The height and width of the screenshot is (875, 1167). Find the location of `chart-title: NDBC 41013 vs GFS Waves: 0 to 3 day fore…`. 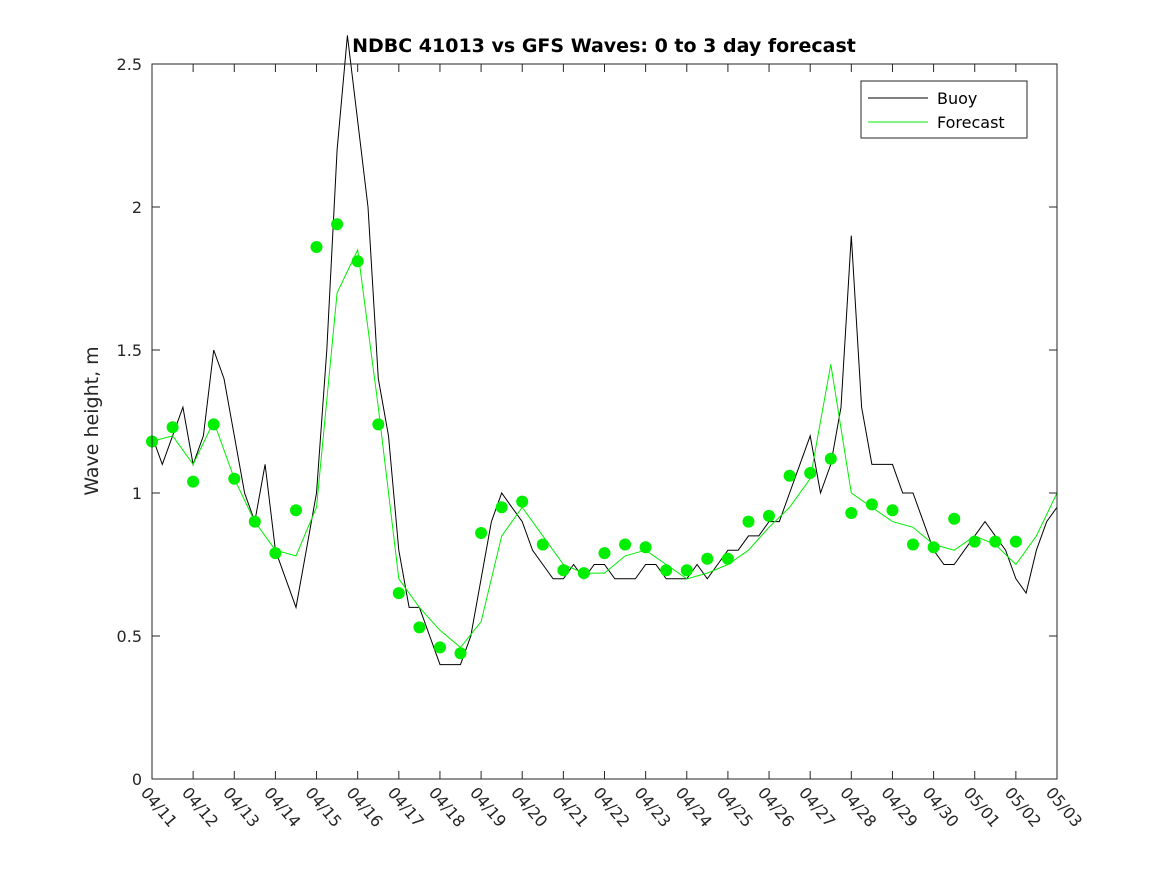

chart-title: NDBC 41013 vs GFS Waves: 0 to 3 day fore… is located at coordinates (604, 46).